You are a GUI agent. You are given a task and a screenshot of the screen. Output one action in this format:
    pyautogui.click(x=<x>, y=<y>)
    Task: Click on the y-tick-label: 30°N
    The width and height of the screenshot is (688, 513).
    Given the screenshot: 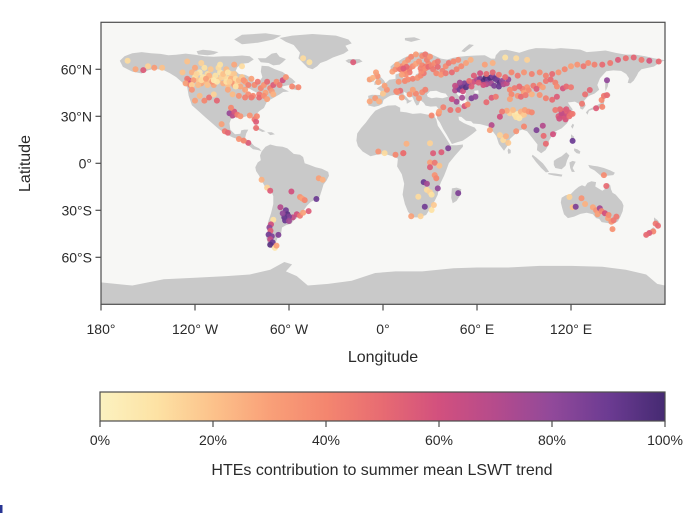 What is the action you would take?
    pyautogui.click(x=76, y=116)
    